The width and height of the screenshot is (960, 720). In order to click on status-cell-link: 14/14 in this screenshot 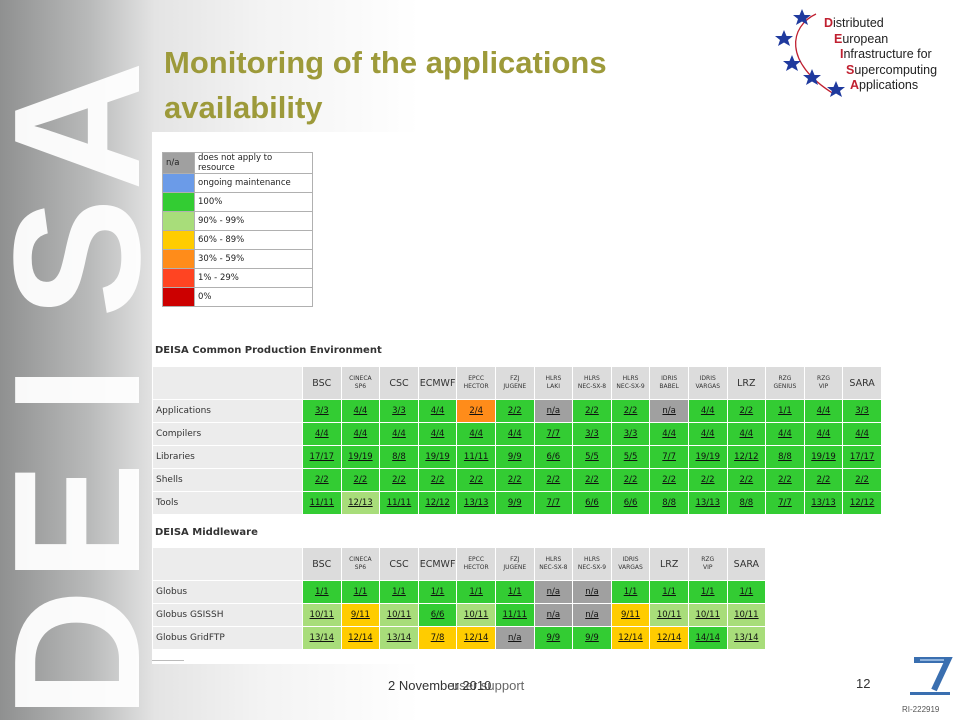, I will do `click(708, 638)`.